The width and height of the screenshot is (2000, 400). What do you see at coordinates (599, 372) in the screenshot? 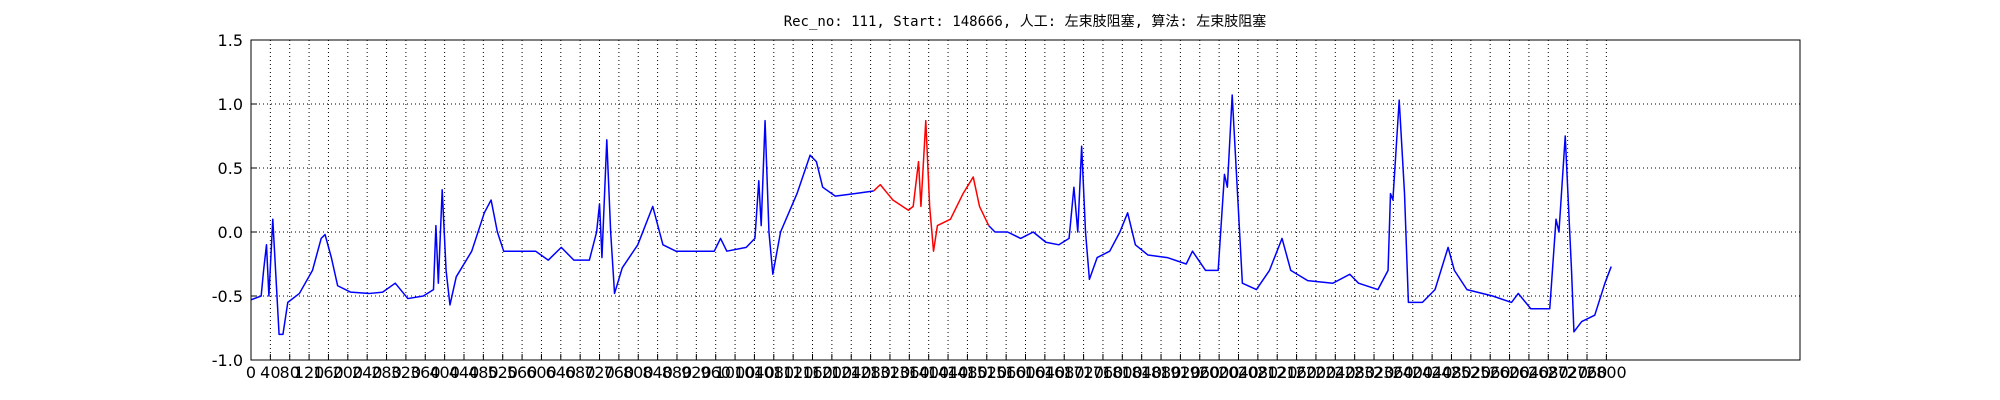
I see `x-tick-label: 720` at bounding box center [599, 372].